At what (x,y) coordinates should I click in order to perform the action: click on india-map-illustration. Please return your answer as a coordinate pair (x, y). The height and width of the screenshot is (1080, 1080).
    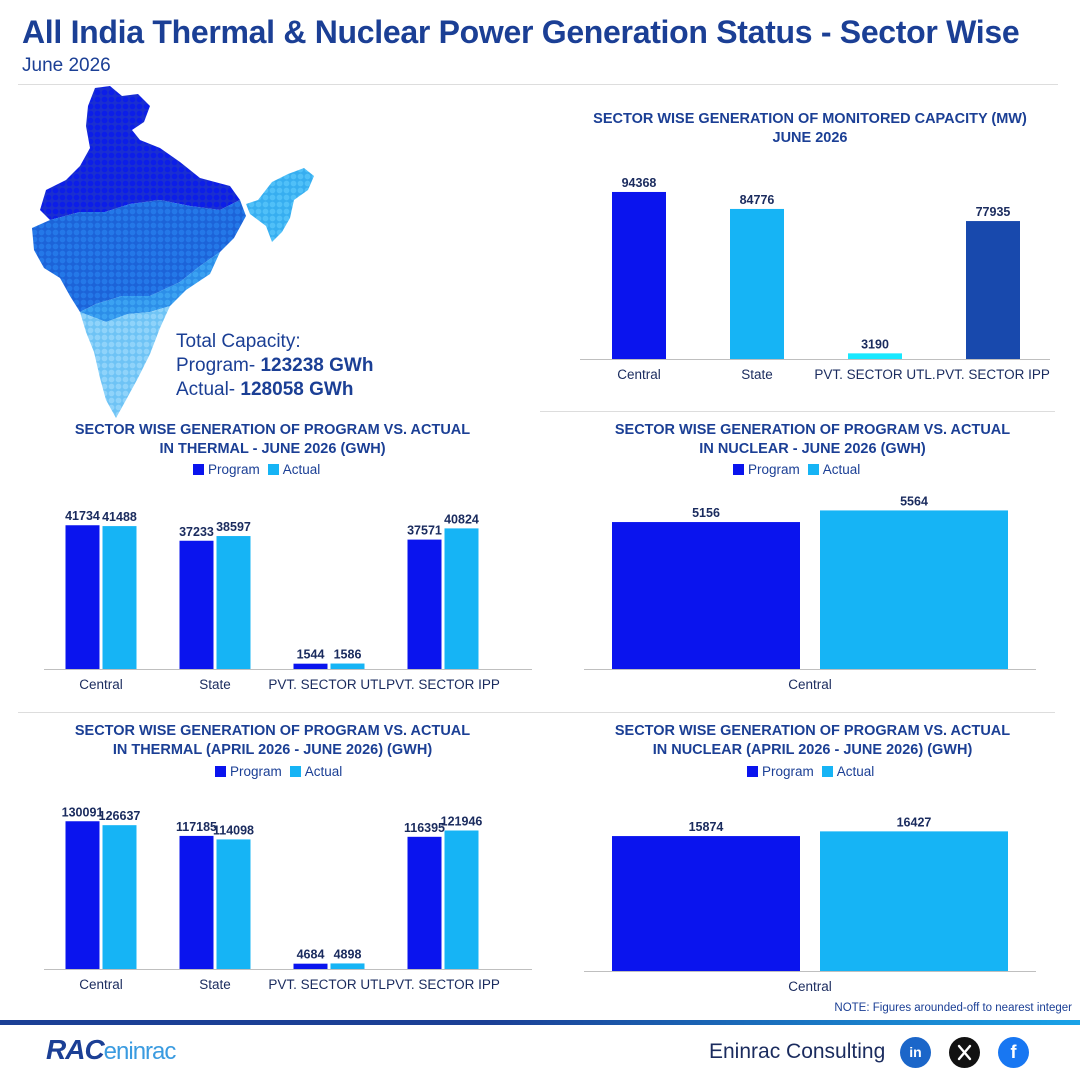
    Looking at the image, I should click on (173, 252).